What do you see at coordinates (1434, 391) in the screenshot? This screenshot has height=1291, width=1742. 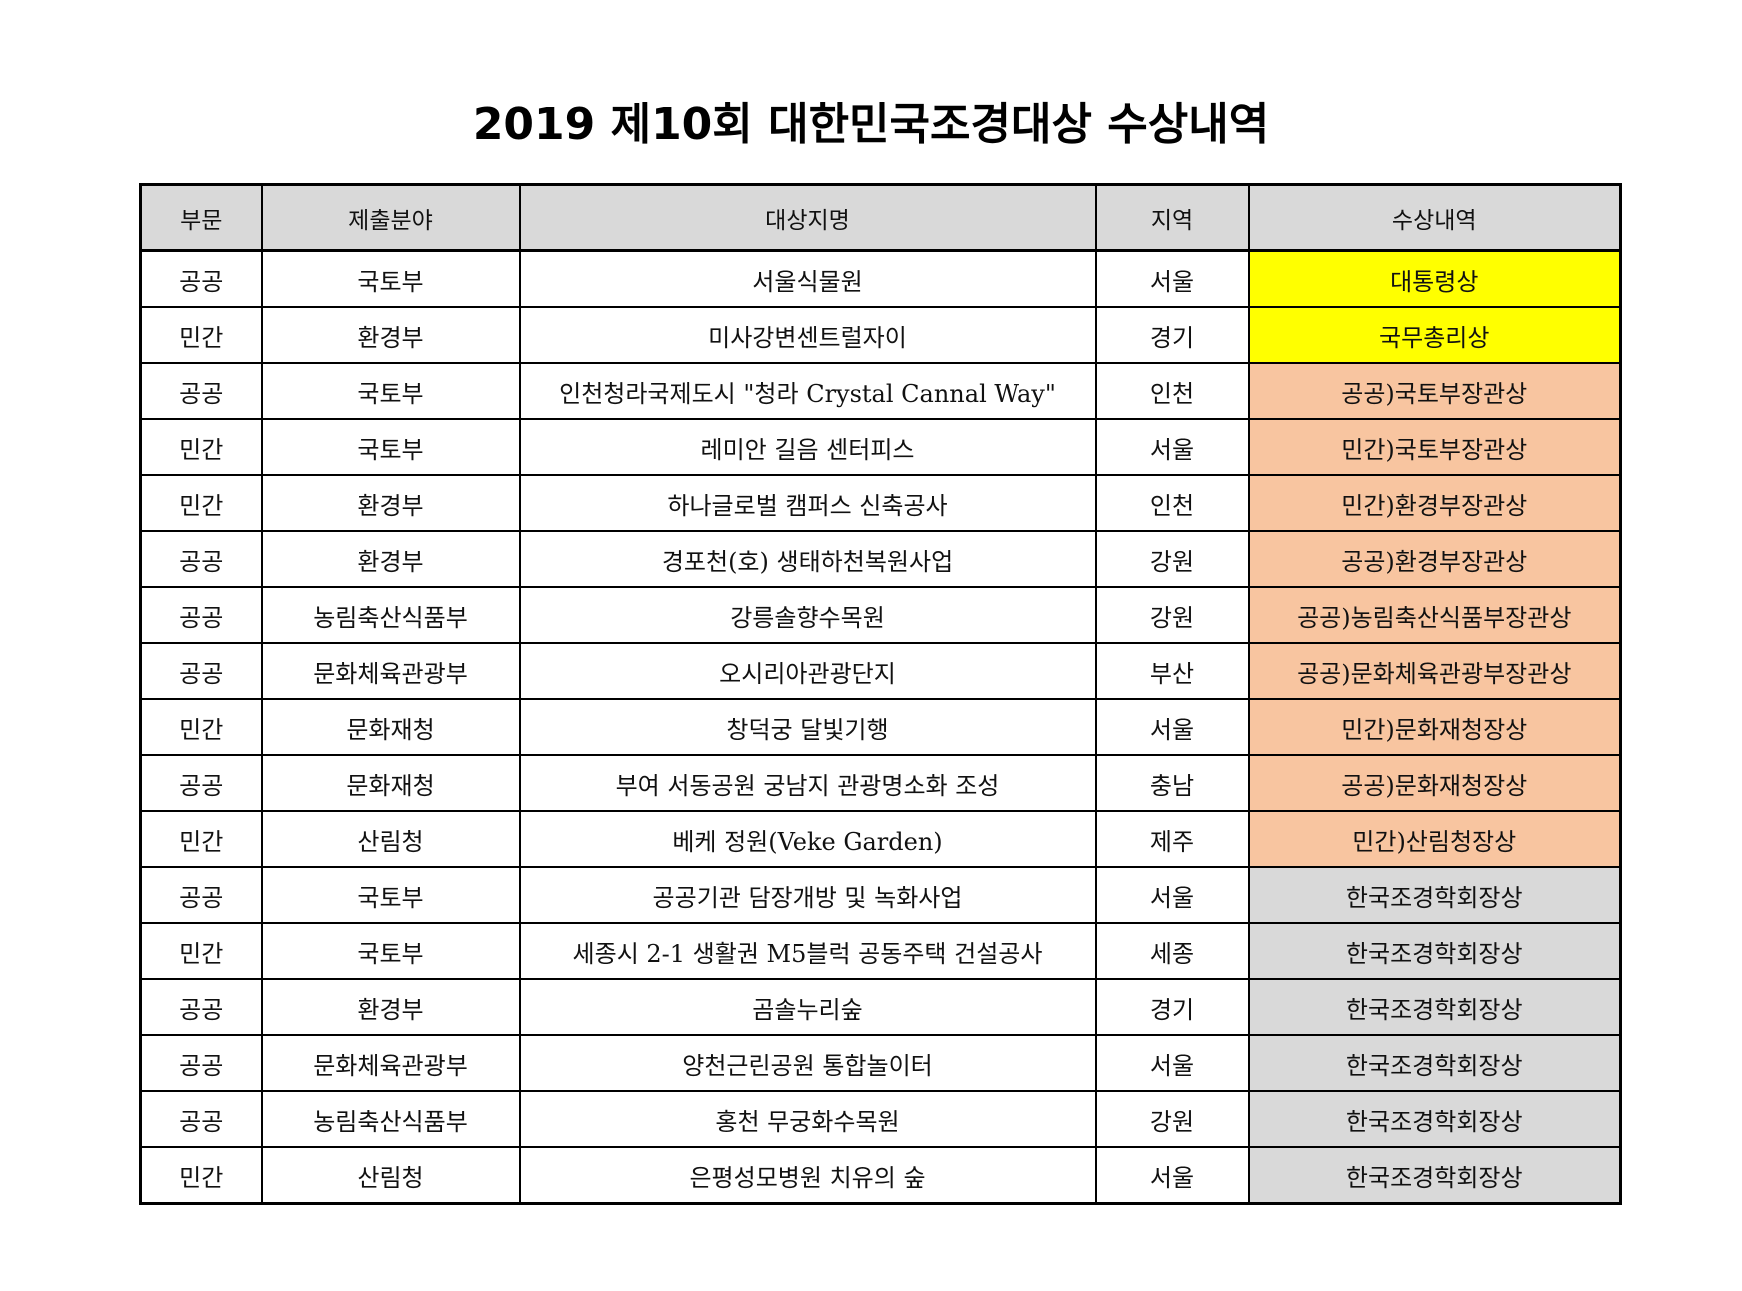 I see `cell-award: 공공)국토부장관상` at bounding box center [1434, 391].